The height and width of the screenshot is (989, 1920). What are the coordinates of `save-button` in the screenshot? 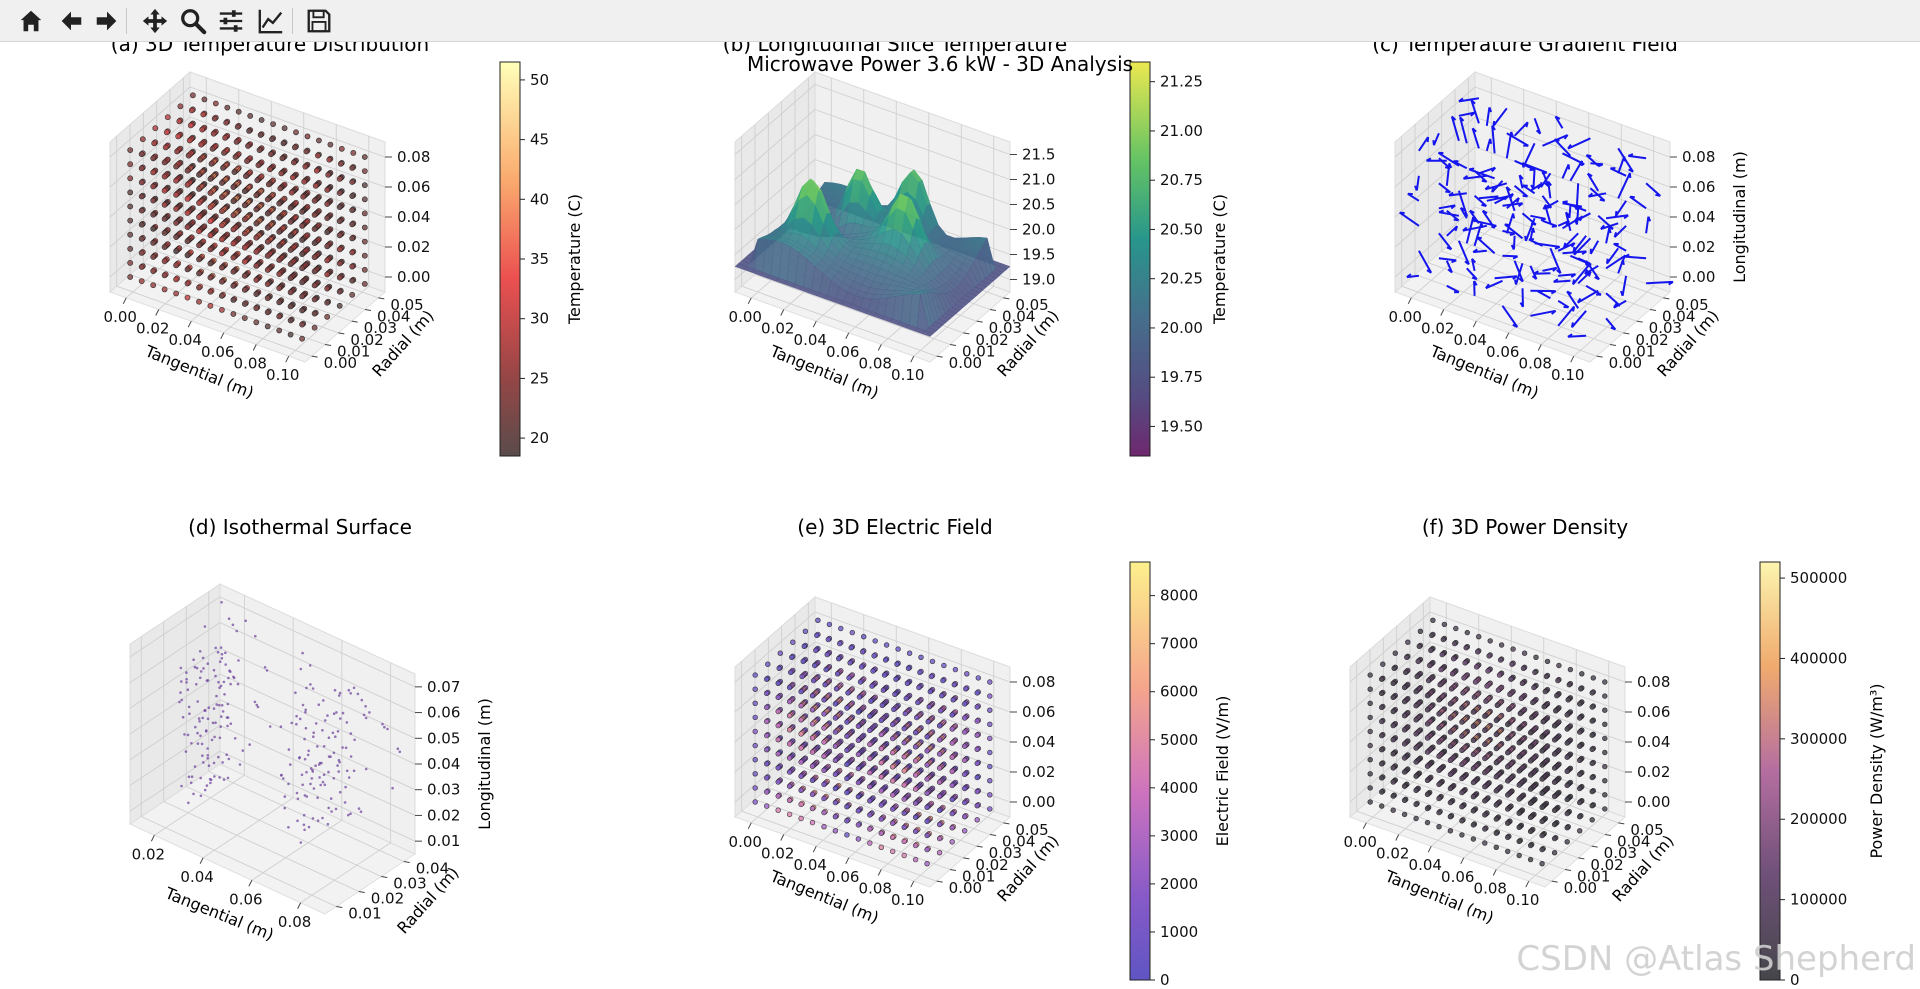 It's located at (319, 21).